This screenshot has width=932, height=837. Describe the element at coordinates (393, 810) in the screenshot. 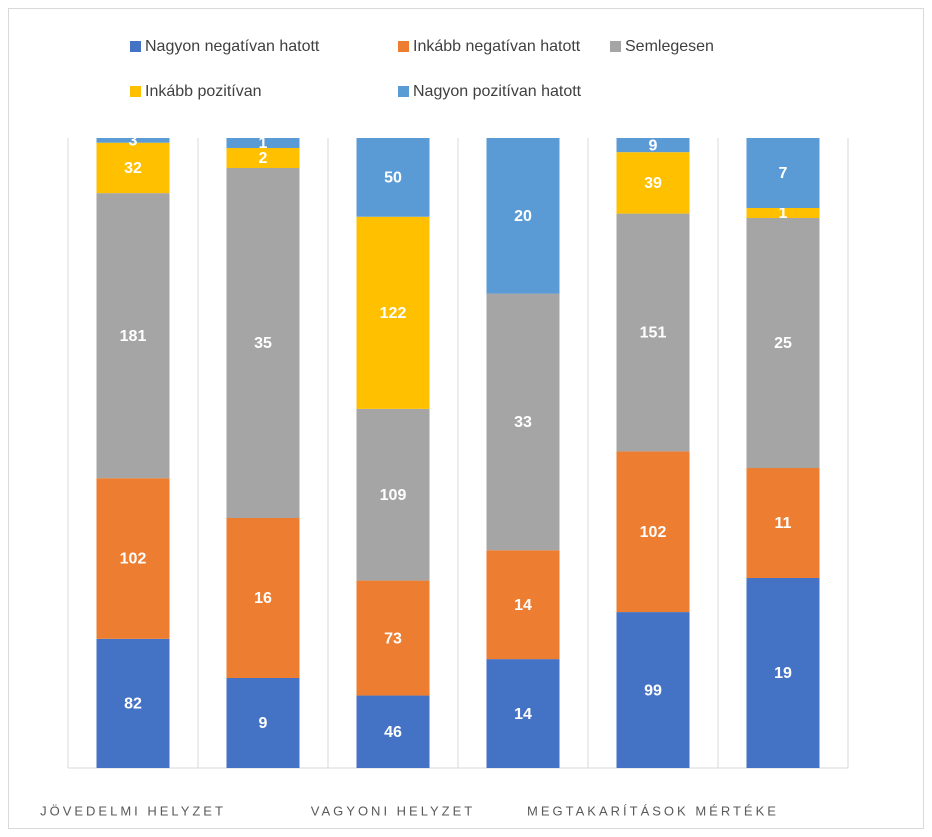

I see `x-tick-label: VAGYONI HELYZET` at that location.